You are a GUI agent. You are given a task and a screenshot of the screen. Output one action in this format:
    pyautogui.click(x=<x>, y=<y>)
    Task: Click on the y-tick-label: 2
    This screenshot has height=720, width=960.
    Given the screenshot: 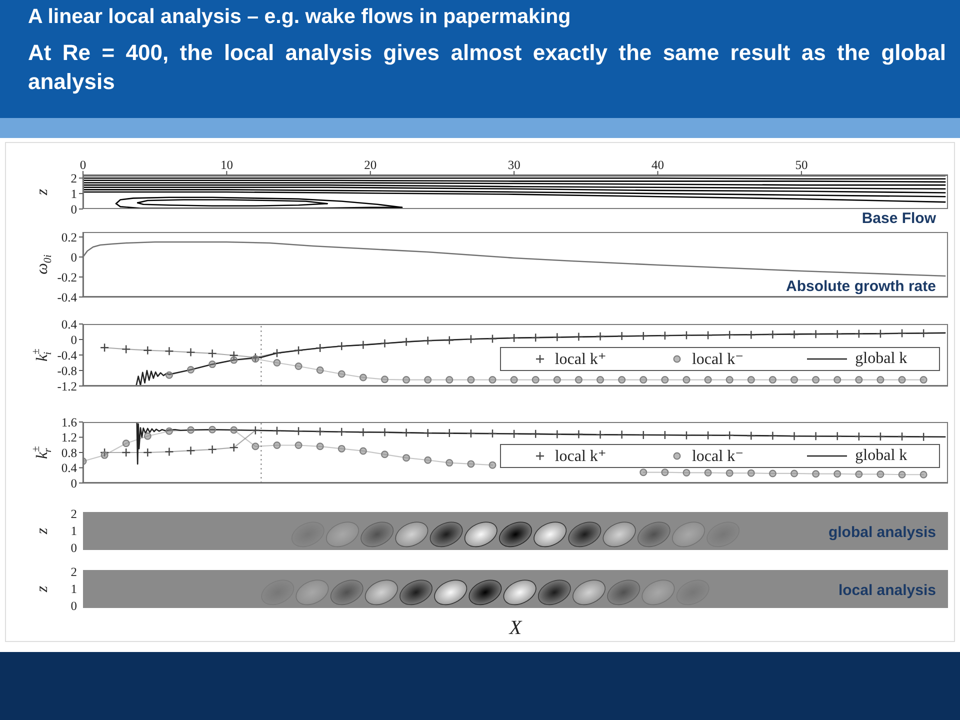 What is the action you would take?
    pyautogui.click(x=73, y=179)
    